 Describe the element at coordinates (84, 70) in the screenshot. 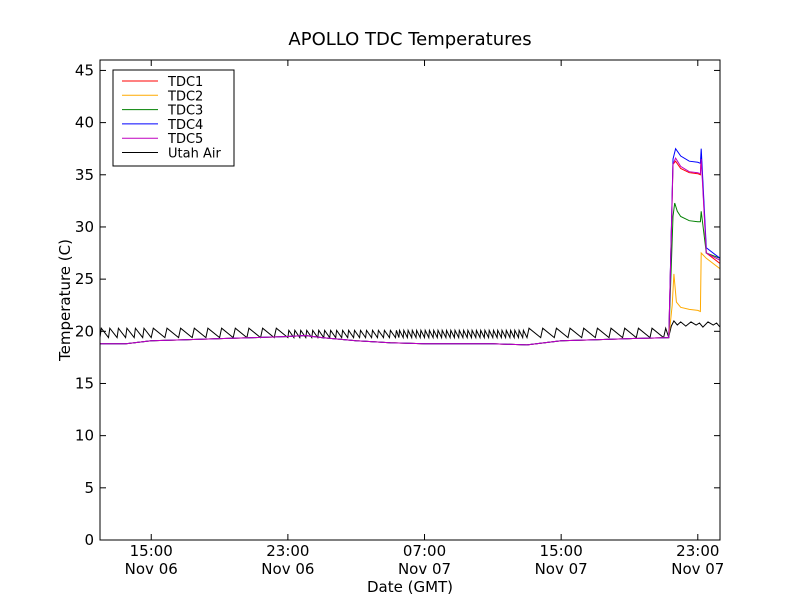

I see `y-tick-label: 45` at that location.